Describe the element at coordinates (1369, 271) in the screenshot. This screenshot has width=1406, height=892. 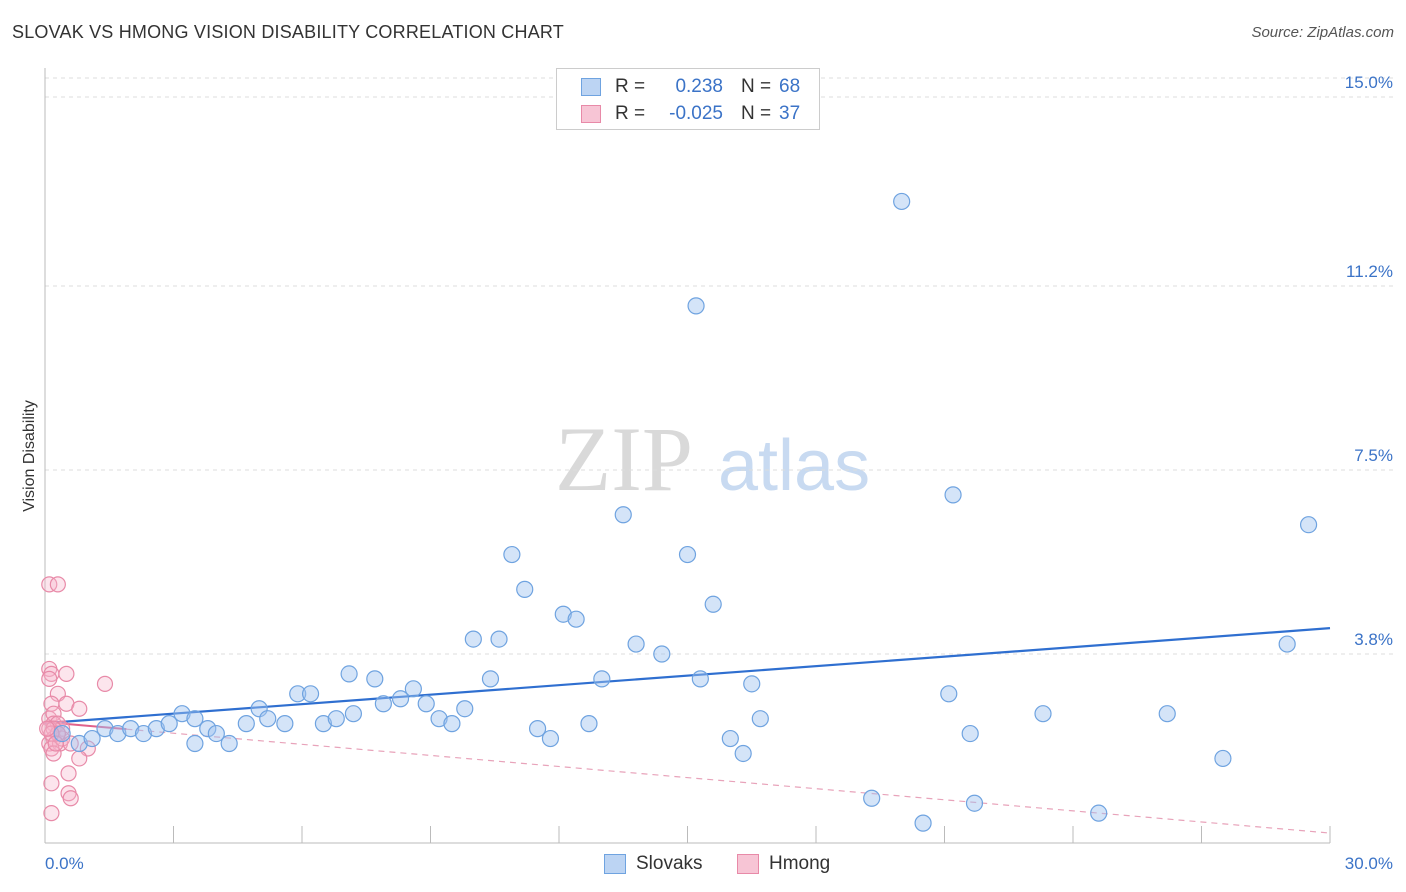
I see `y-tick-label: 11.2%` at that location.